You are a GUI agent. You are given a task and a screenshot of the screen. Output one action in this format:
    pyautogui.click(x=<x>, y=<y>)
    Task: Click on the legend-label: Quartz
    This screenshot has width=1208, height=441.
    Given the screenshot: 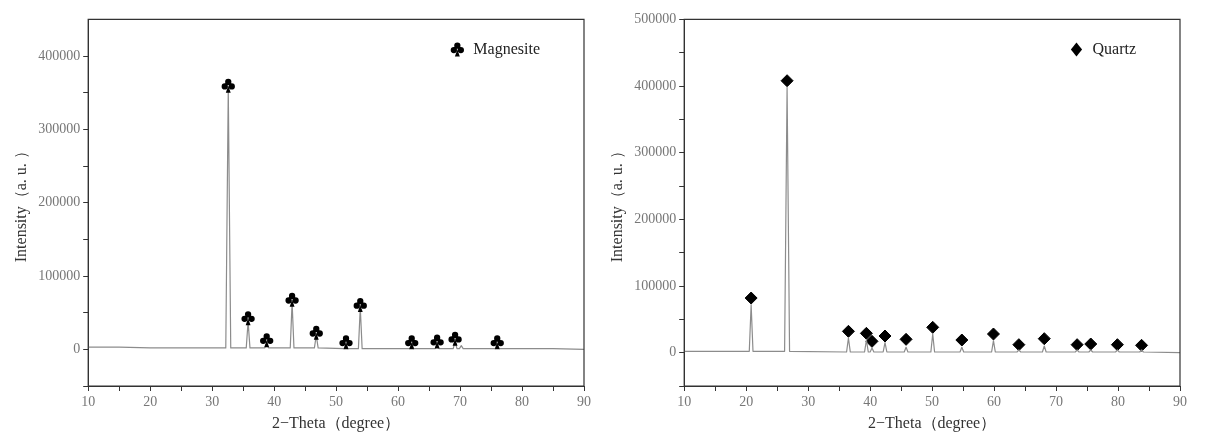 What is the action you would take?
    pyautogui.click(x=1114, y=48)
    